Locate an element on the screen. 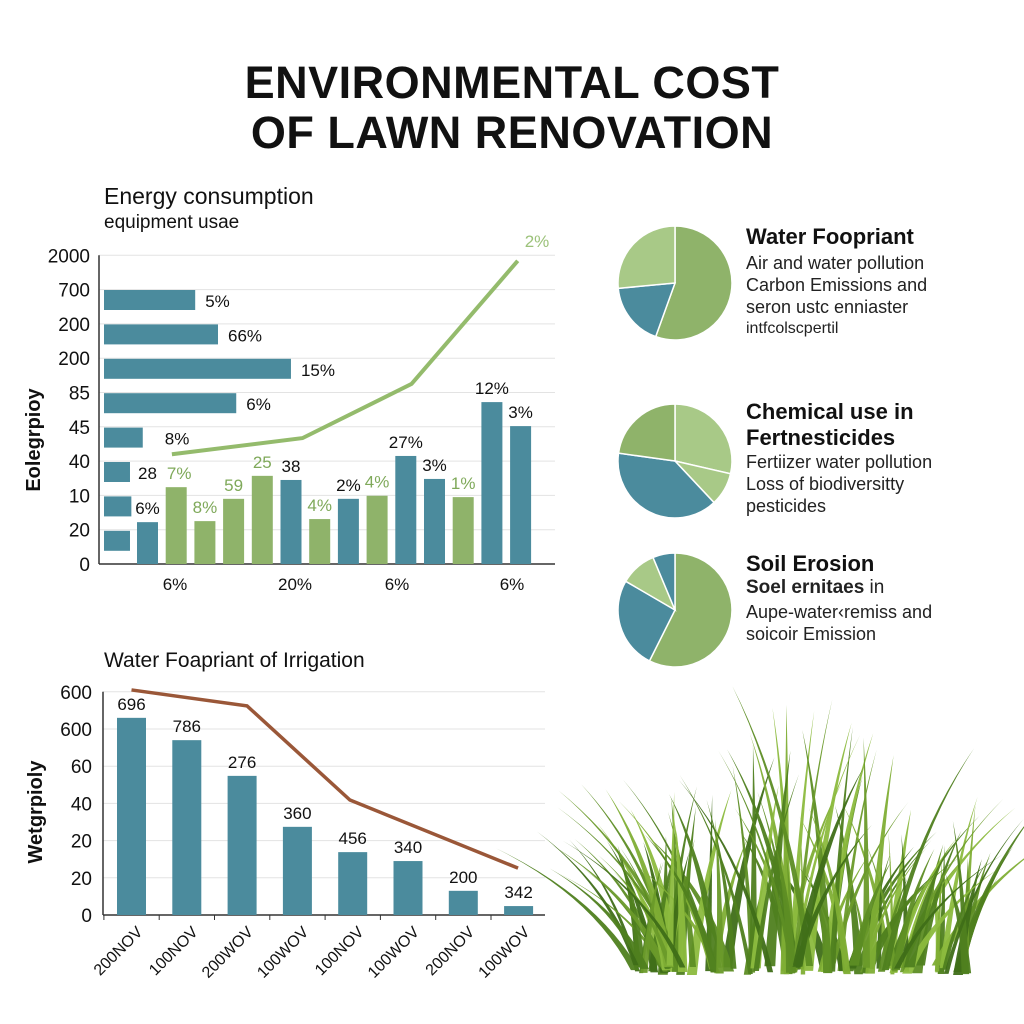 The width and height of the screenshot is (1024, 1024). bar-label: 200 is located at coordinates (463, 877).